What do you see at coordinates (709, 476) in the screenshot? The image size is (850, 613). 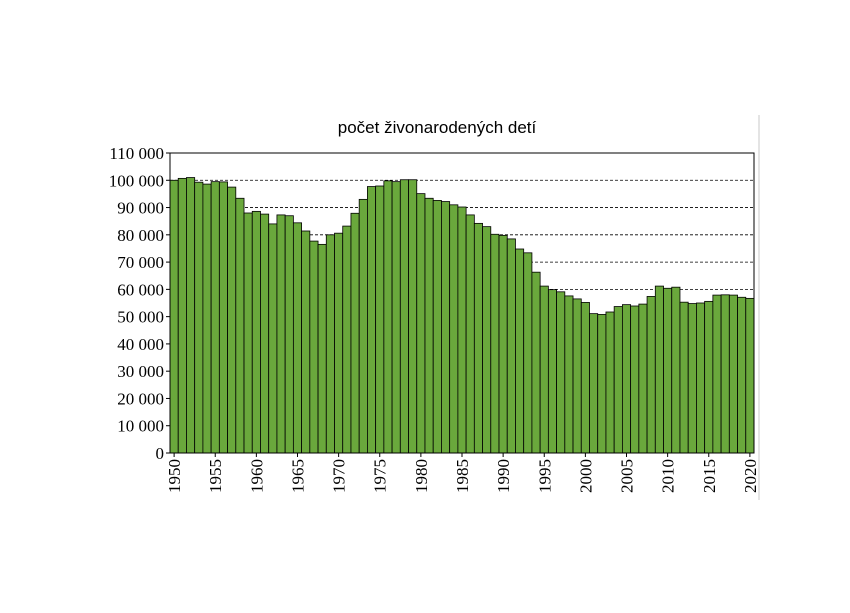 I see `x-tick-label: 2015` at bounding box center [709, 476].